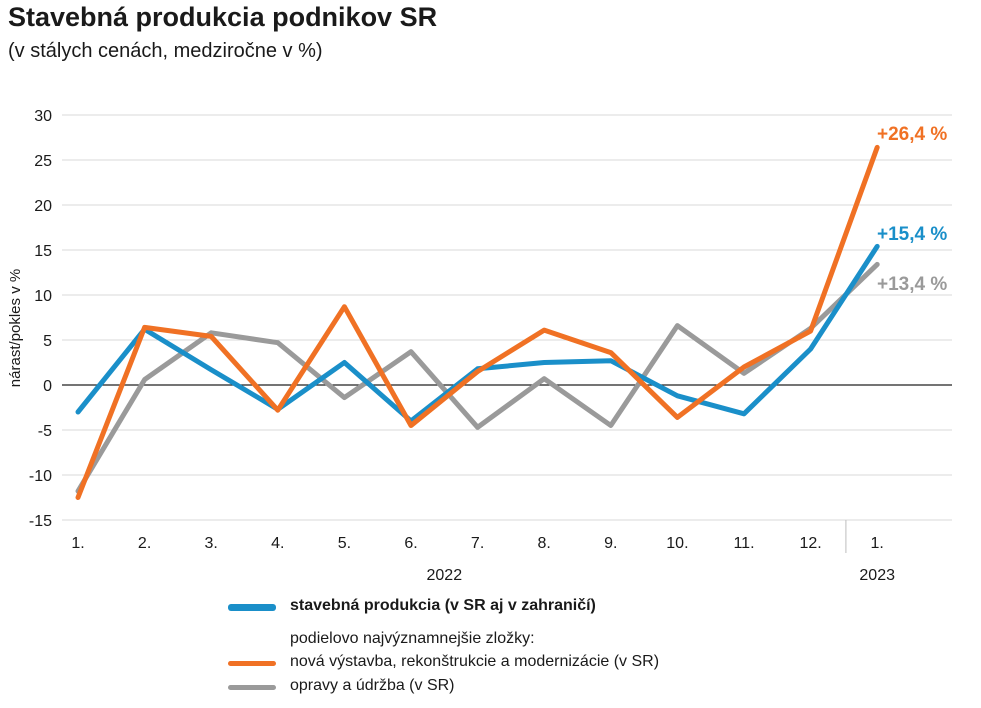 Image resolution: width=981 pixels, height=708 pixels. I want to click on x-tick-label: 4., so click(277, 543).